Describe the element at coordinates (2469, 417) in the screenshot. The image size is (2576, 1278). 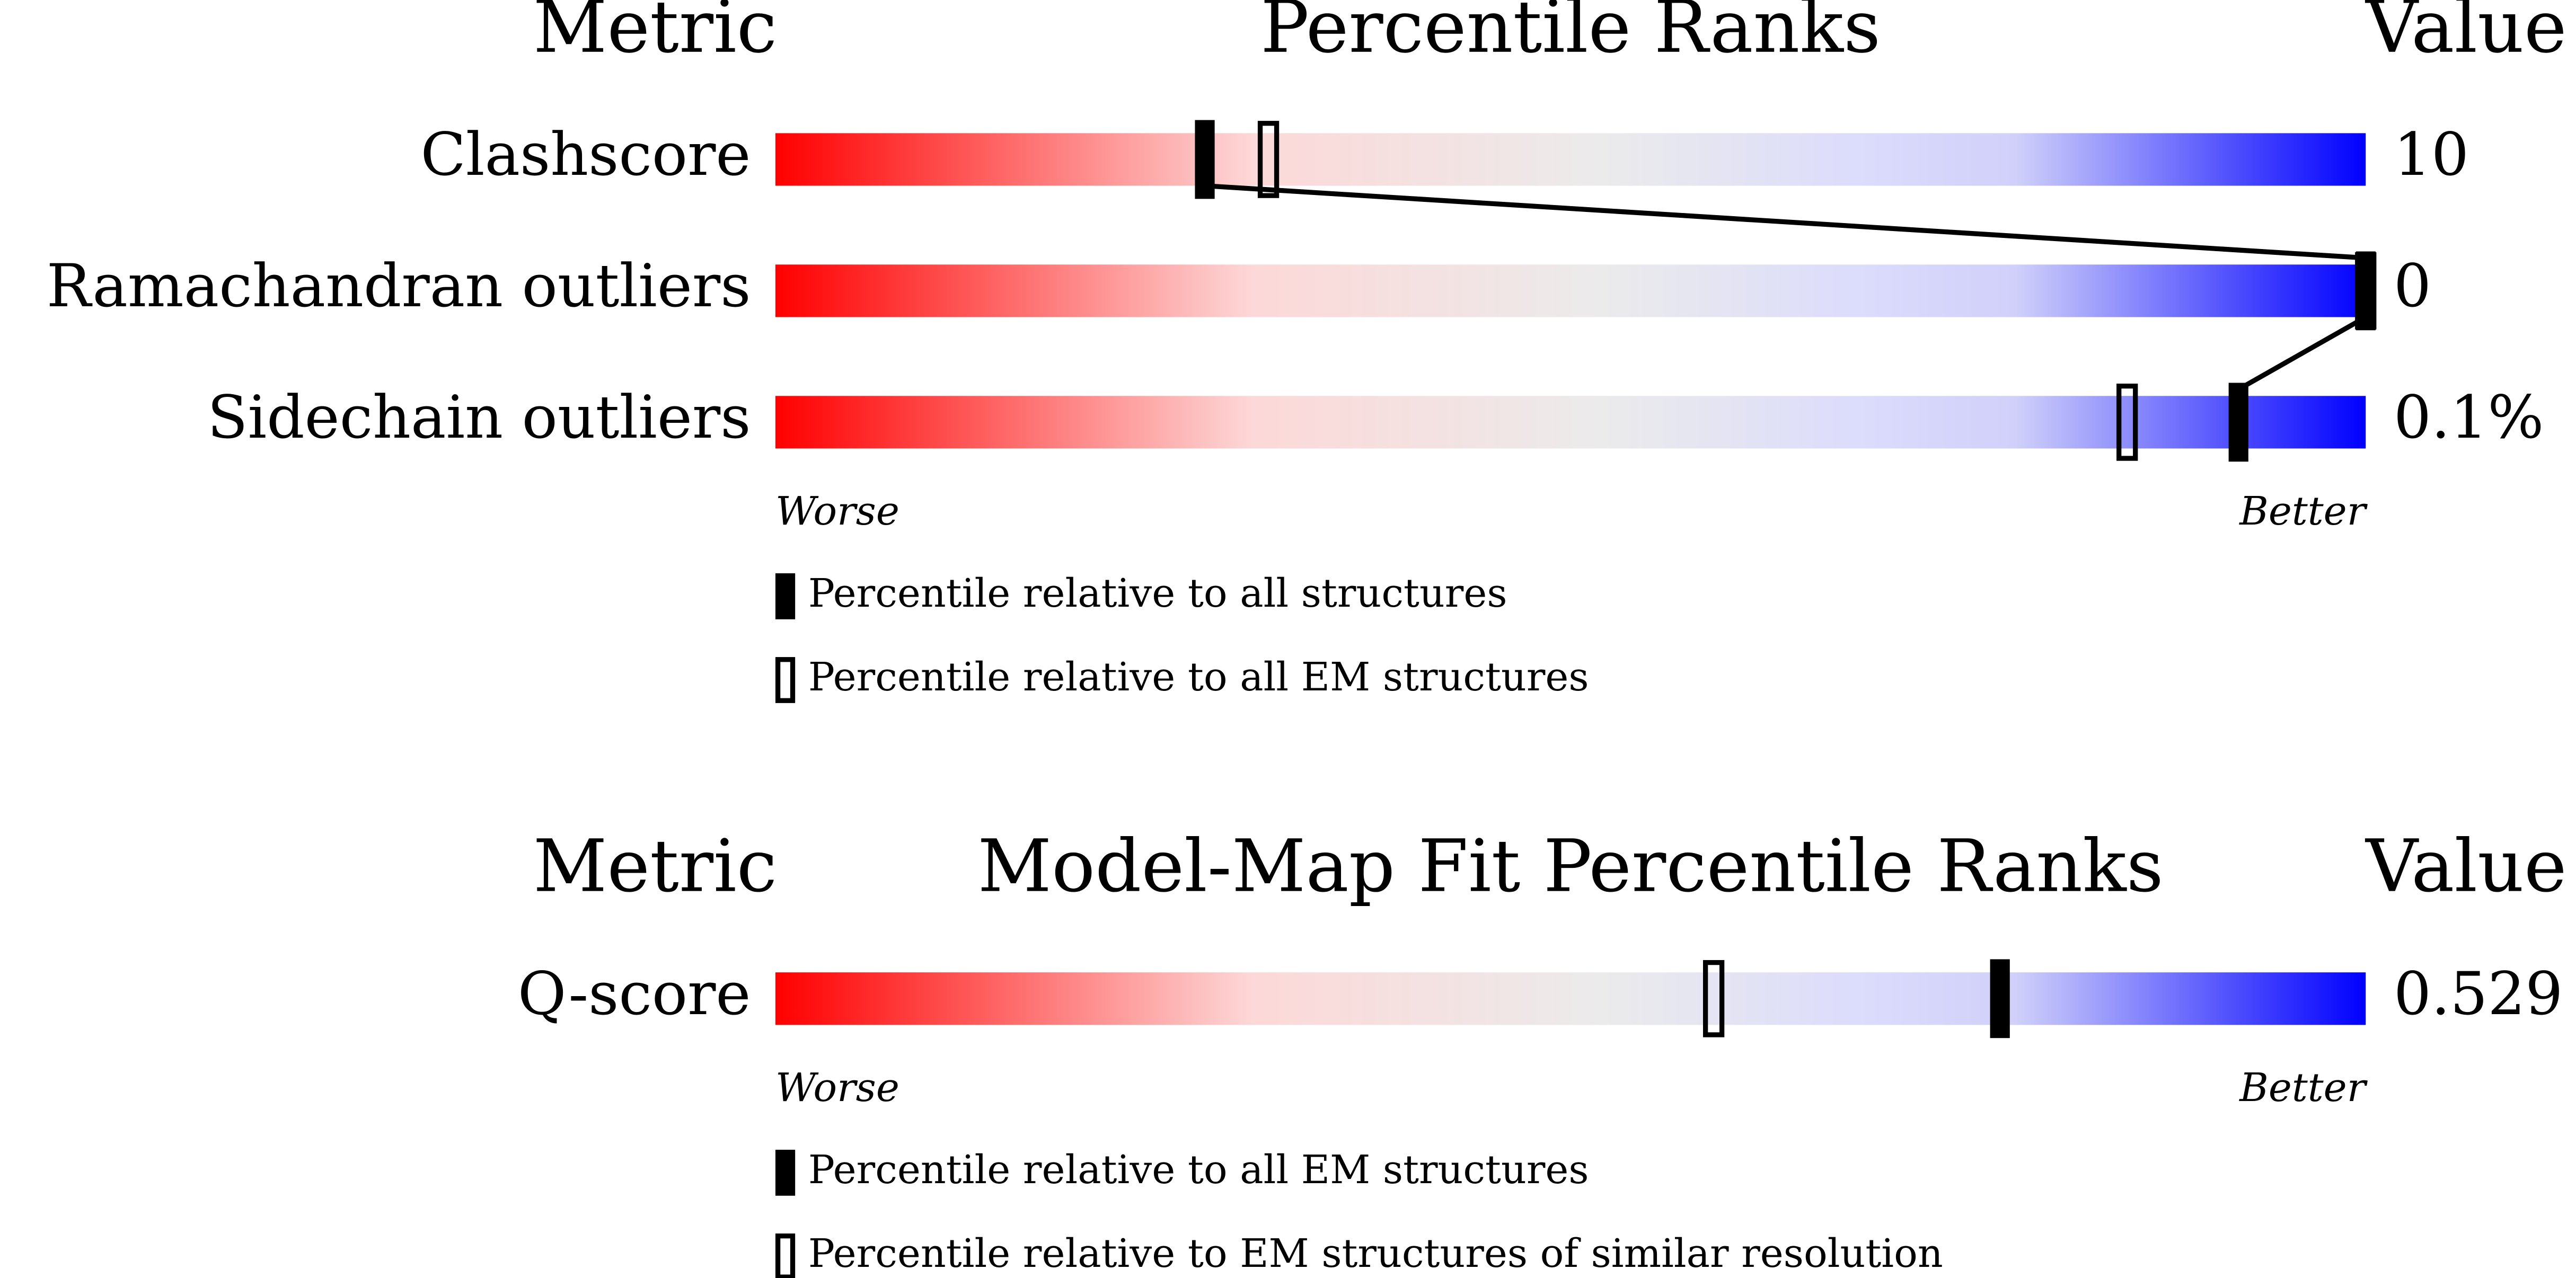
I see `metric-value: 0.1%` at that location.